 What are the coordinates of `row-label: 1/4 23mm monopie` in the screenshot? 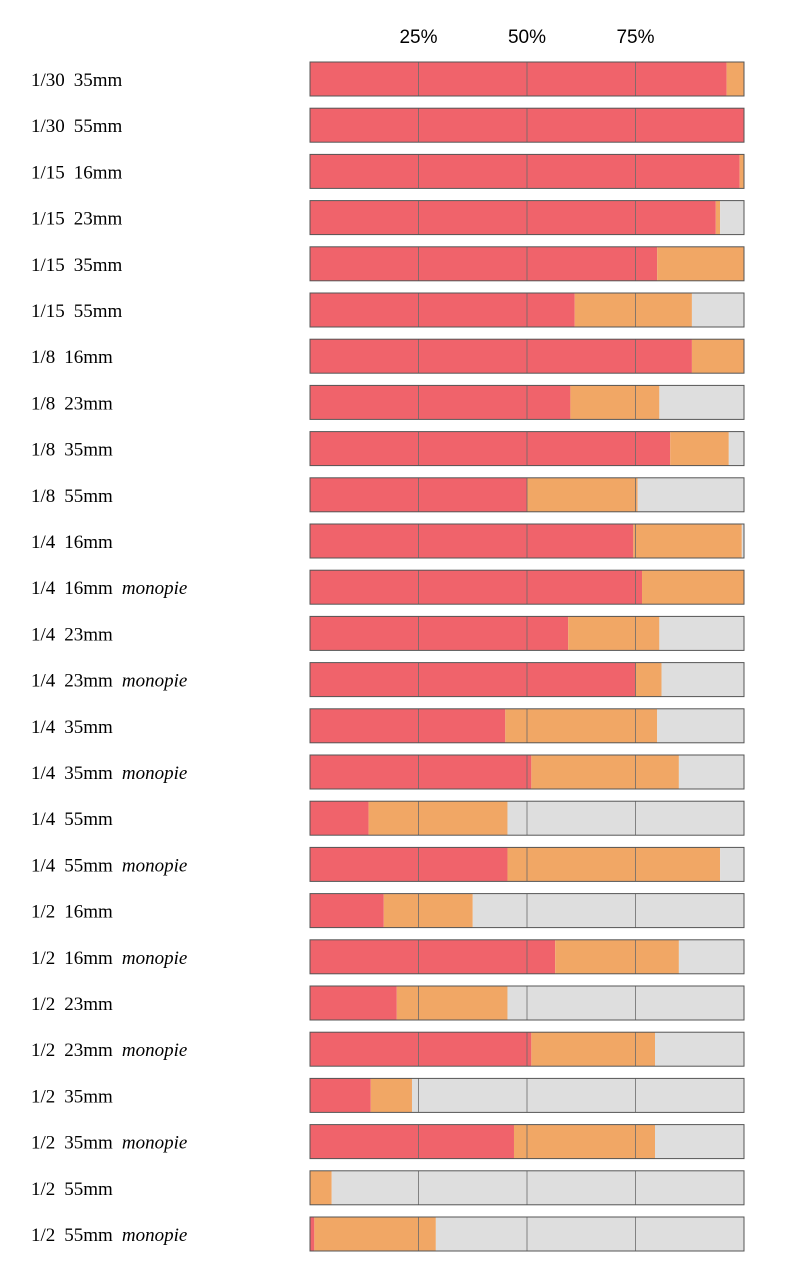 It's located at (109, 681).